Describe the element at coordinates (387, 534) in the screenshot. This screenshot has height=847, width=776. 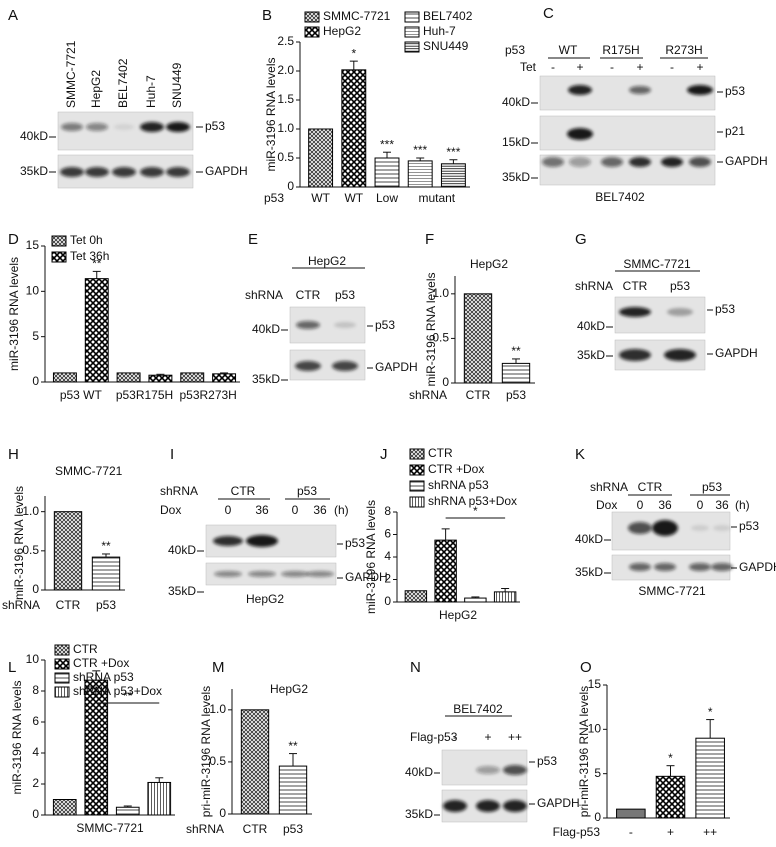
I see `y-tick-label: 6` at that location.